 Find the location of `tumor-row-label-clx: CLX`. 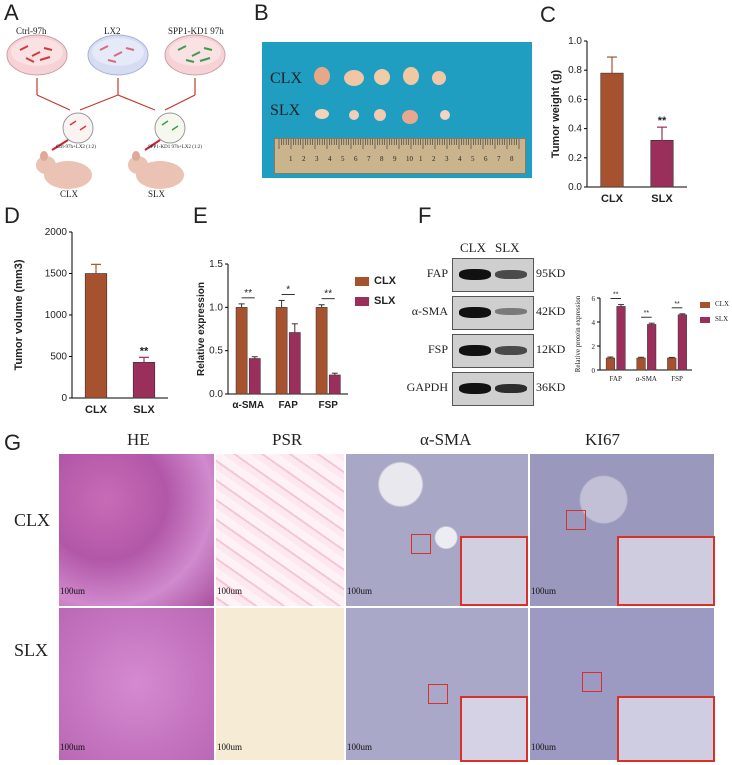

tumor-row-label-clx: CLX is located at coordinates (286, 78).